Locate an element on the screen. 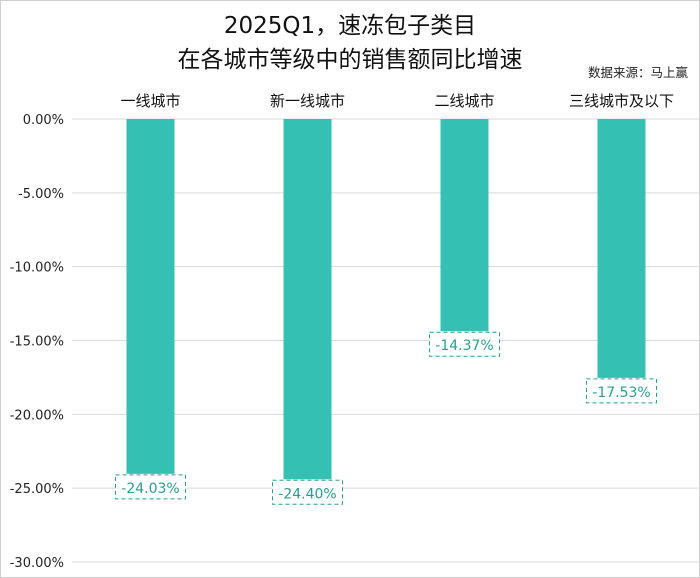  data-label: -24.40% is located at coordinates (307, 494).